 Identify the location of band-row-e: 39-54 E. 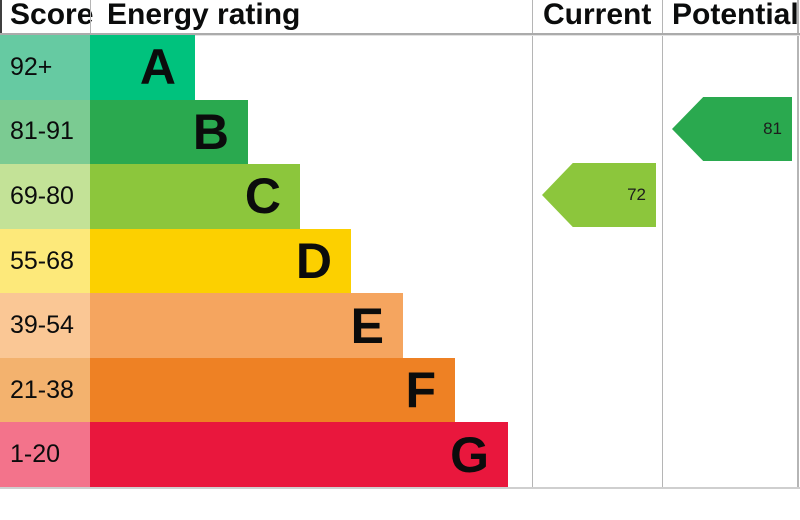
(266, 325).